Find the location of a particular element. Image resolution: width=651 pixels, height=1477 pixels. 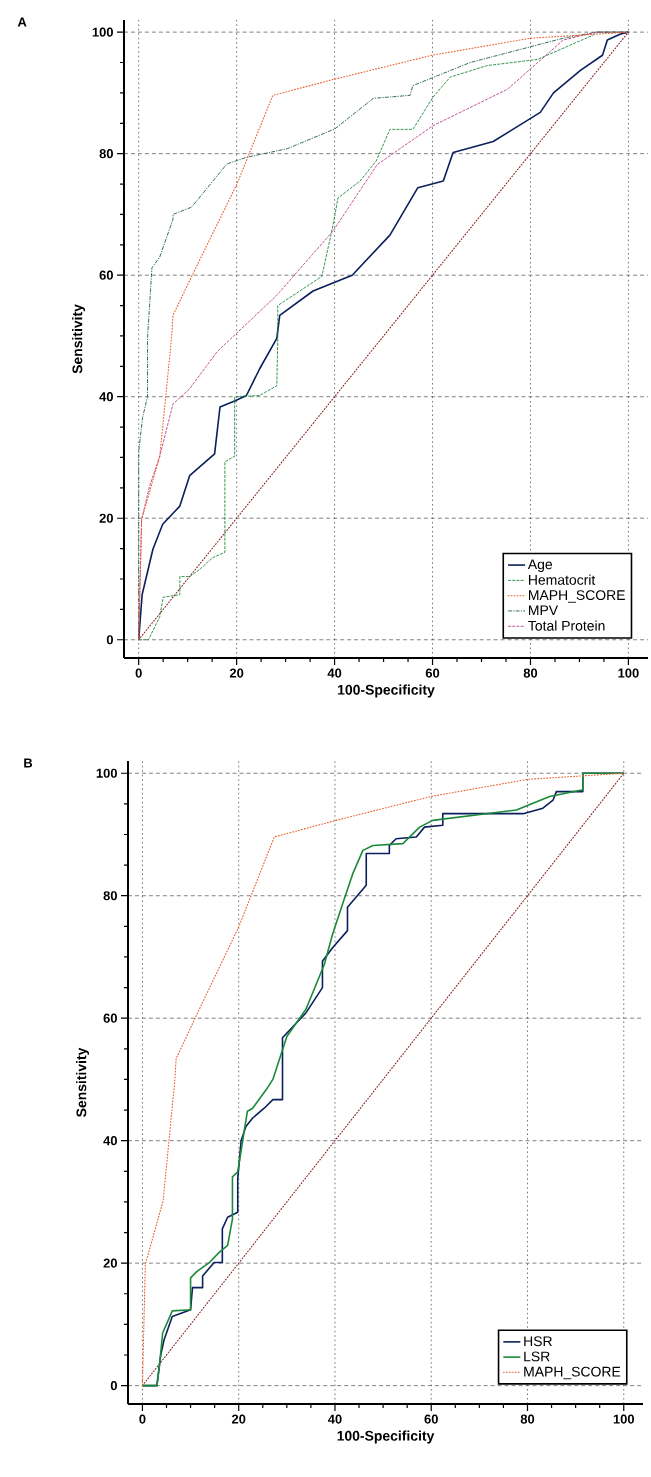

legend-label: Hematocrit is located at coordinates (562, 579).